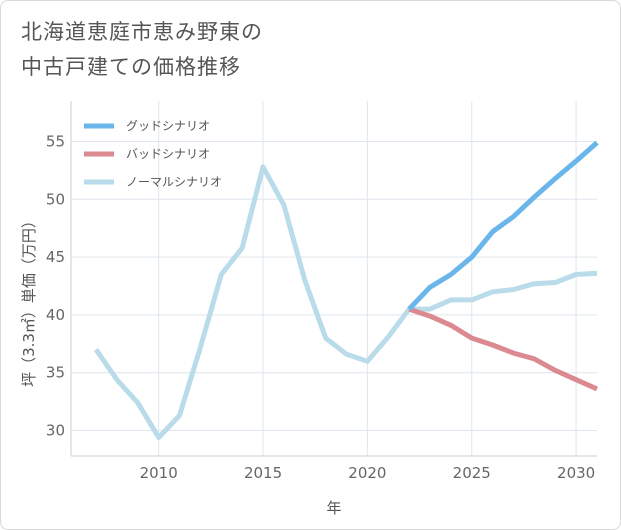 This screenshot has height=530, width=621. What do you see at coordinates (333, 508) in the screenshot?
I see `x-axis-label: 年` at bounding box center [333, 508].